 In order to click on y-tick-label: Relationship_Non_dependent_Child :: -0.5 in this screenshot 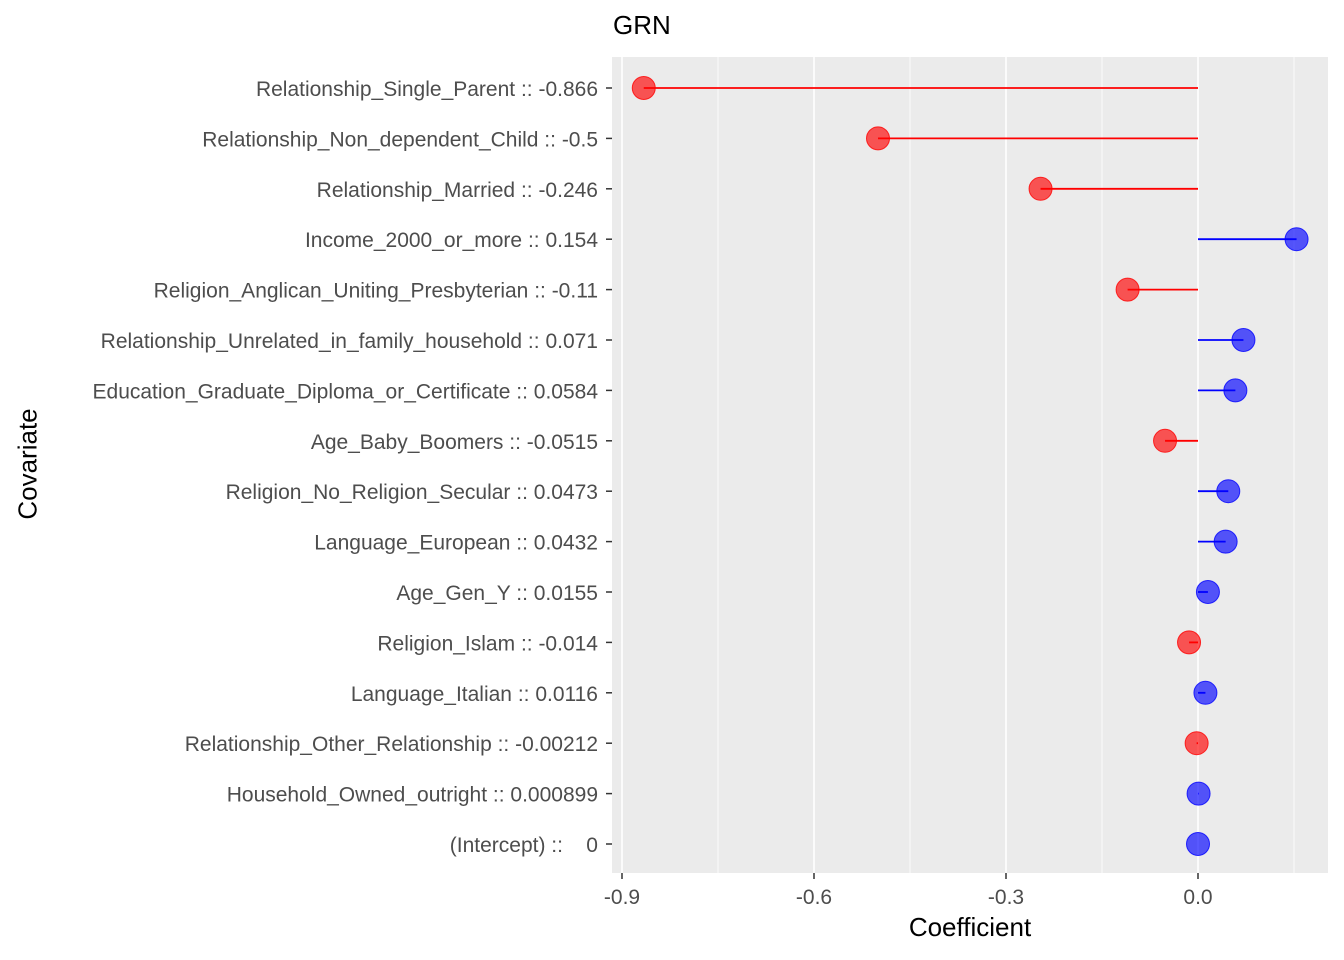, I will do `click(400, 139)`.